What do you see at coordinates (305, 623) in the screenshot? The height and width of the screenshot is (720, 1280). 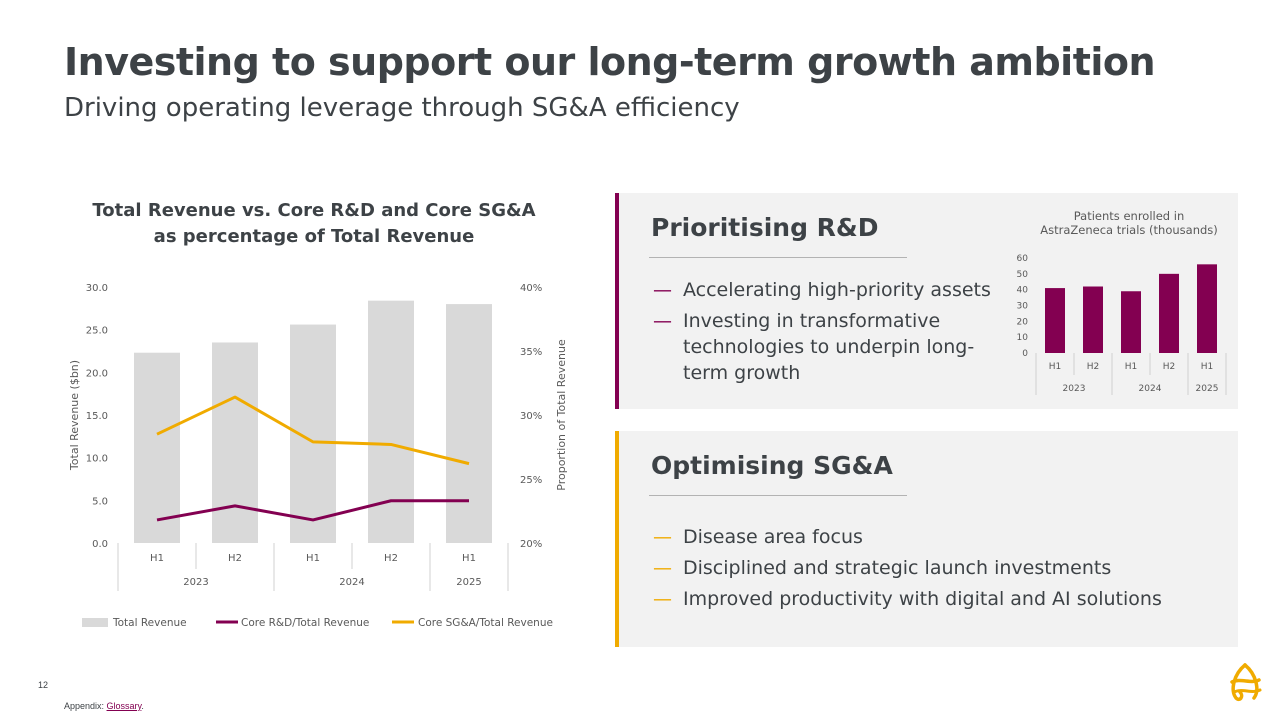 I see `legend-label: Core R&D/Total Revenue` at bounding box center [305, 623].